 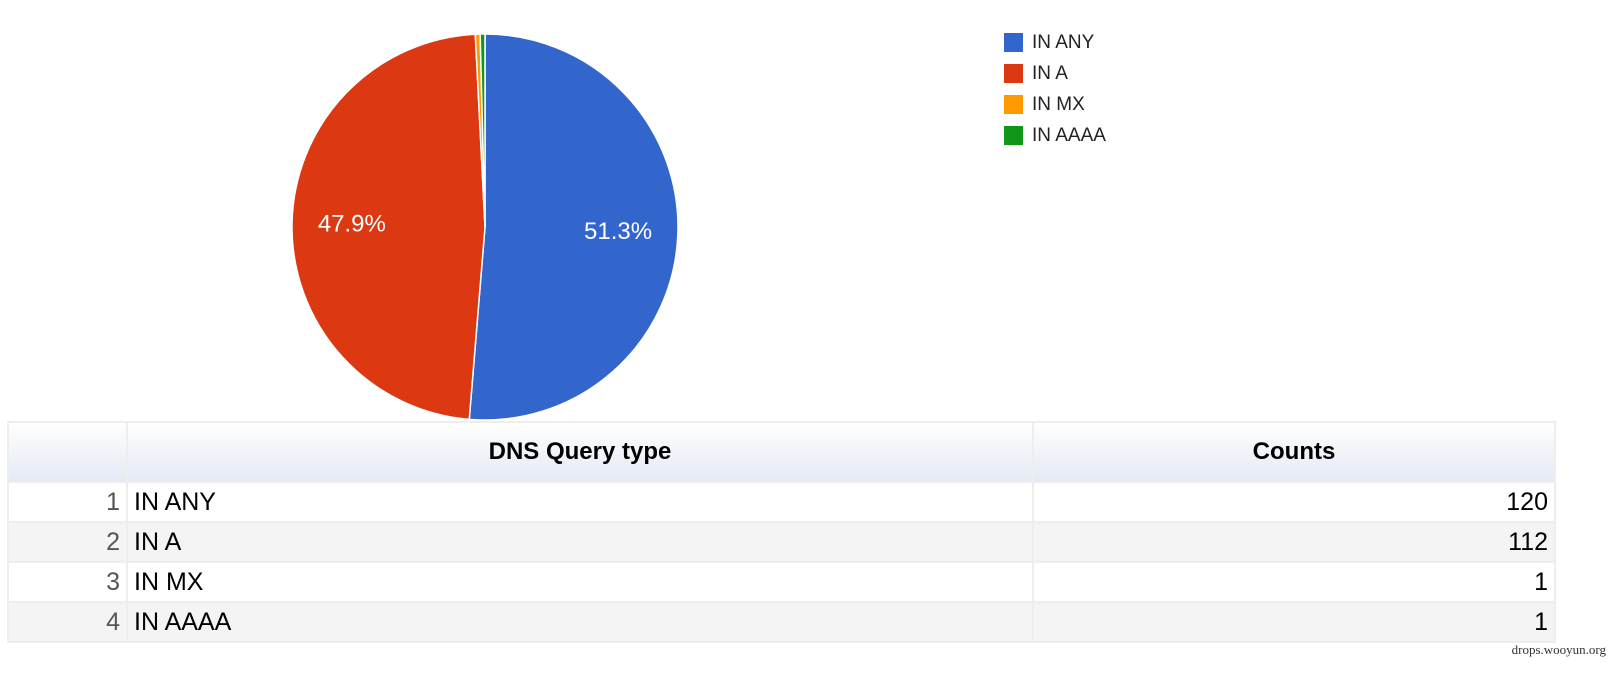 What do you see at coordinates (67, 502) in the screenshot?
I see `row-number: 1` at bounding box center [67, 502].